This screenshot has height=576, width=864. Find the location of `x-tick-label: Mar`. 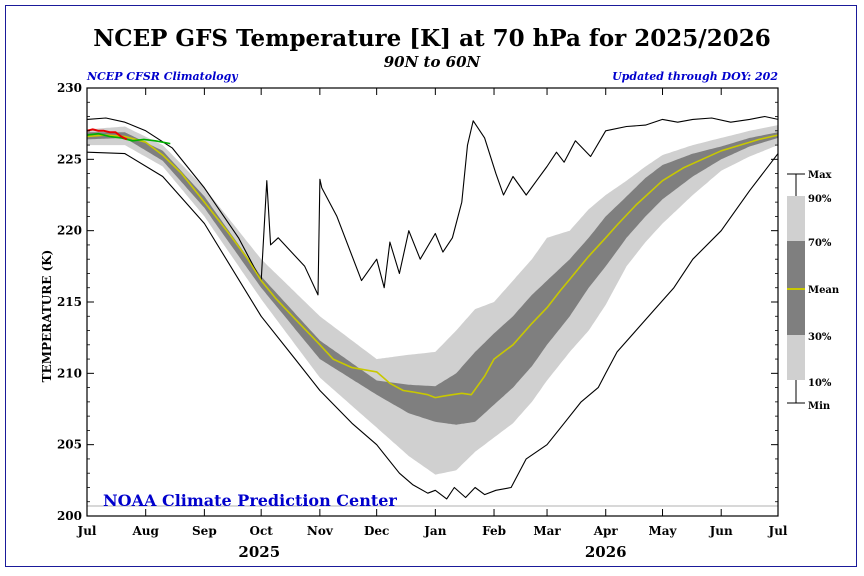

x-tick-label: Mar is located at coordinates (547, 531).